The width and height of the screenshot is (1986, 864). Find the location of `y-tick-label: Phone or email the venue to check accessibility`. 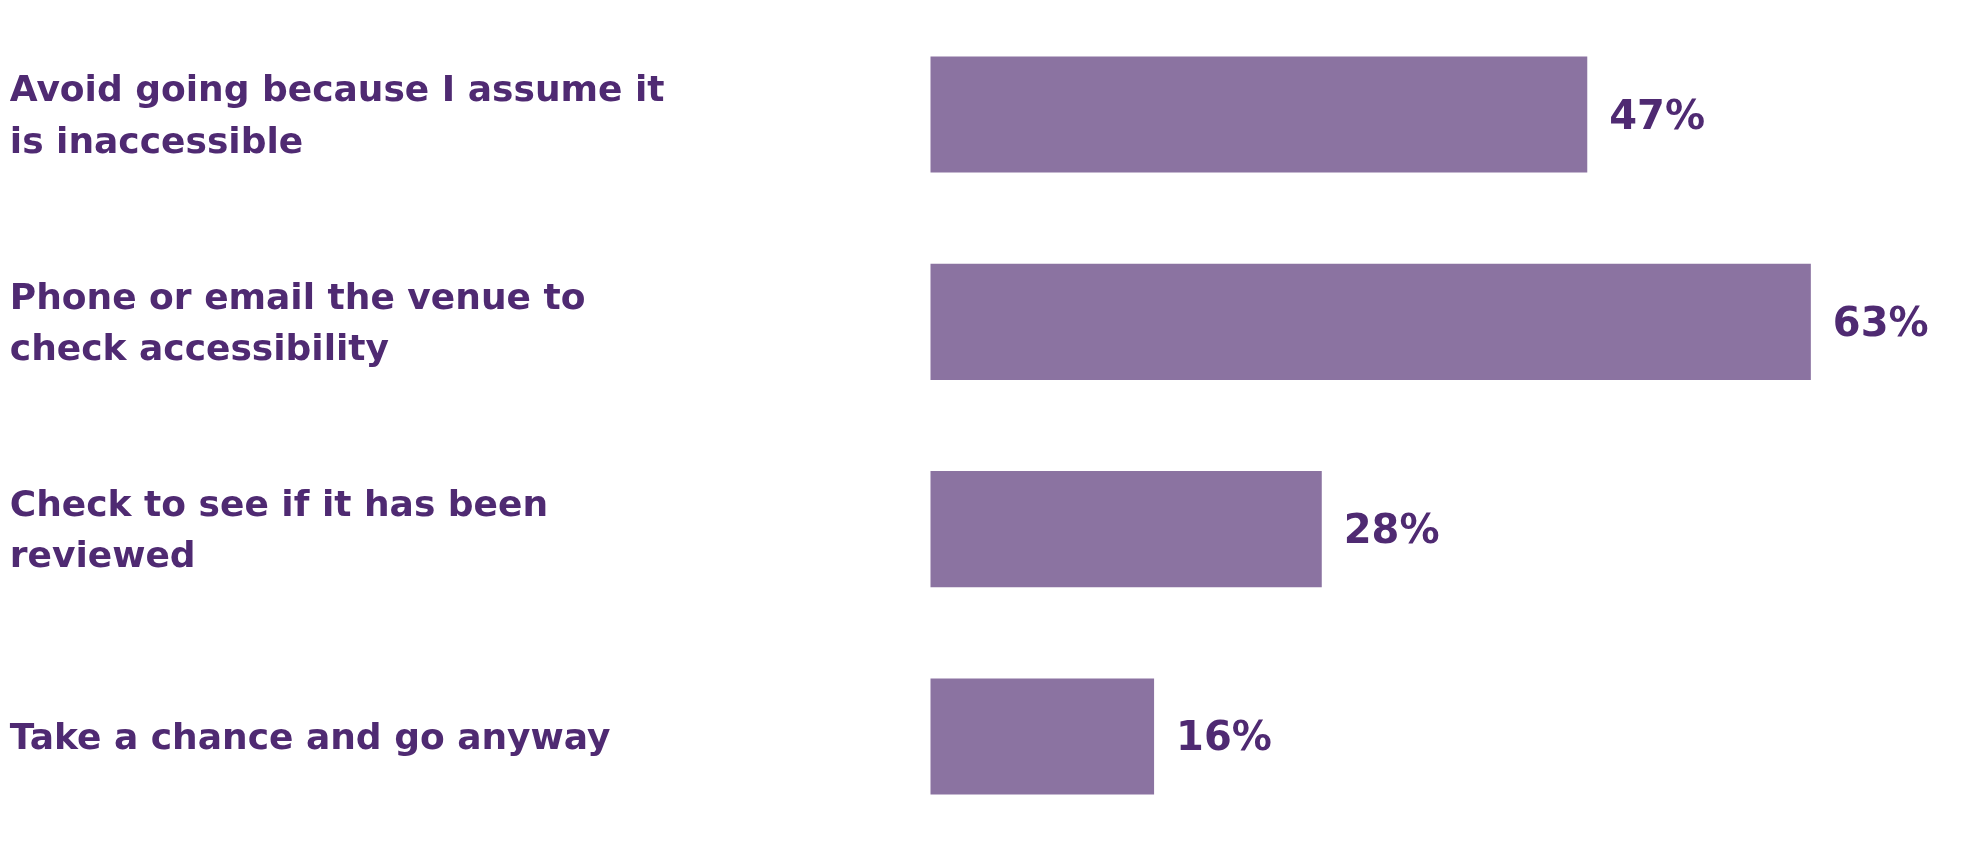

y-tick-label: Phone or email the venue to check accessibility is located at coordinates (297, 321).